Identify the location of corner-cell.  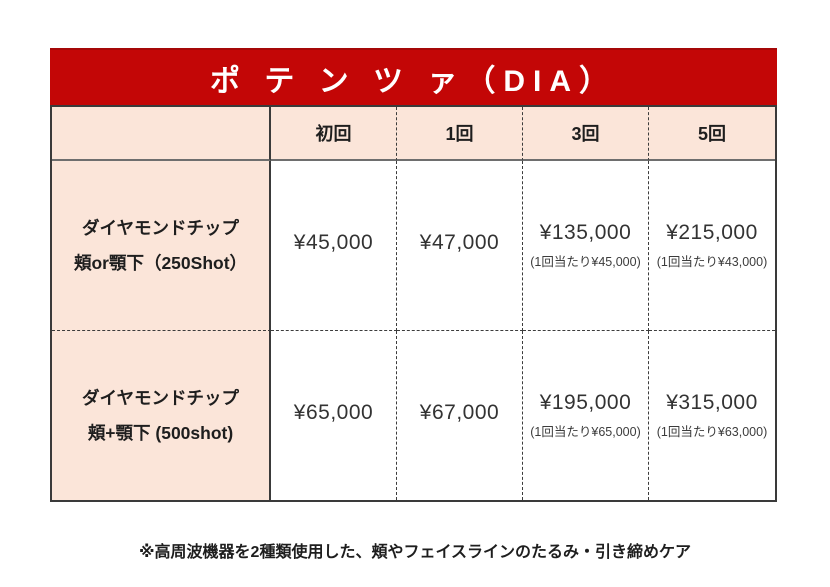
(161, 134).